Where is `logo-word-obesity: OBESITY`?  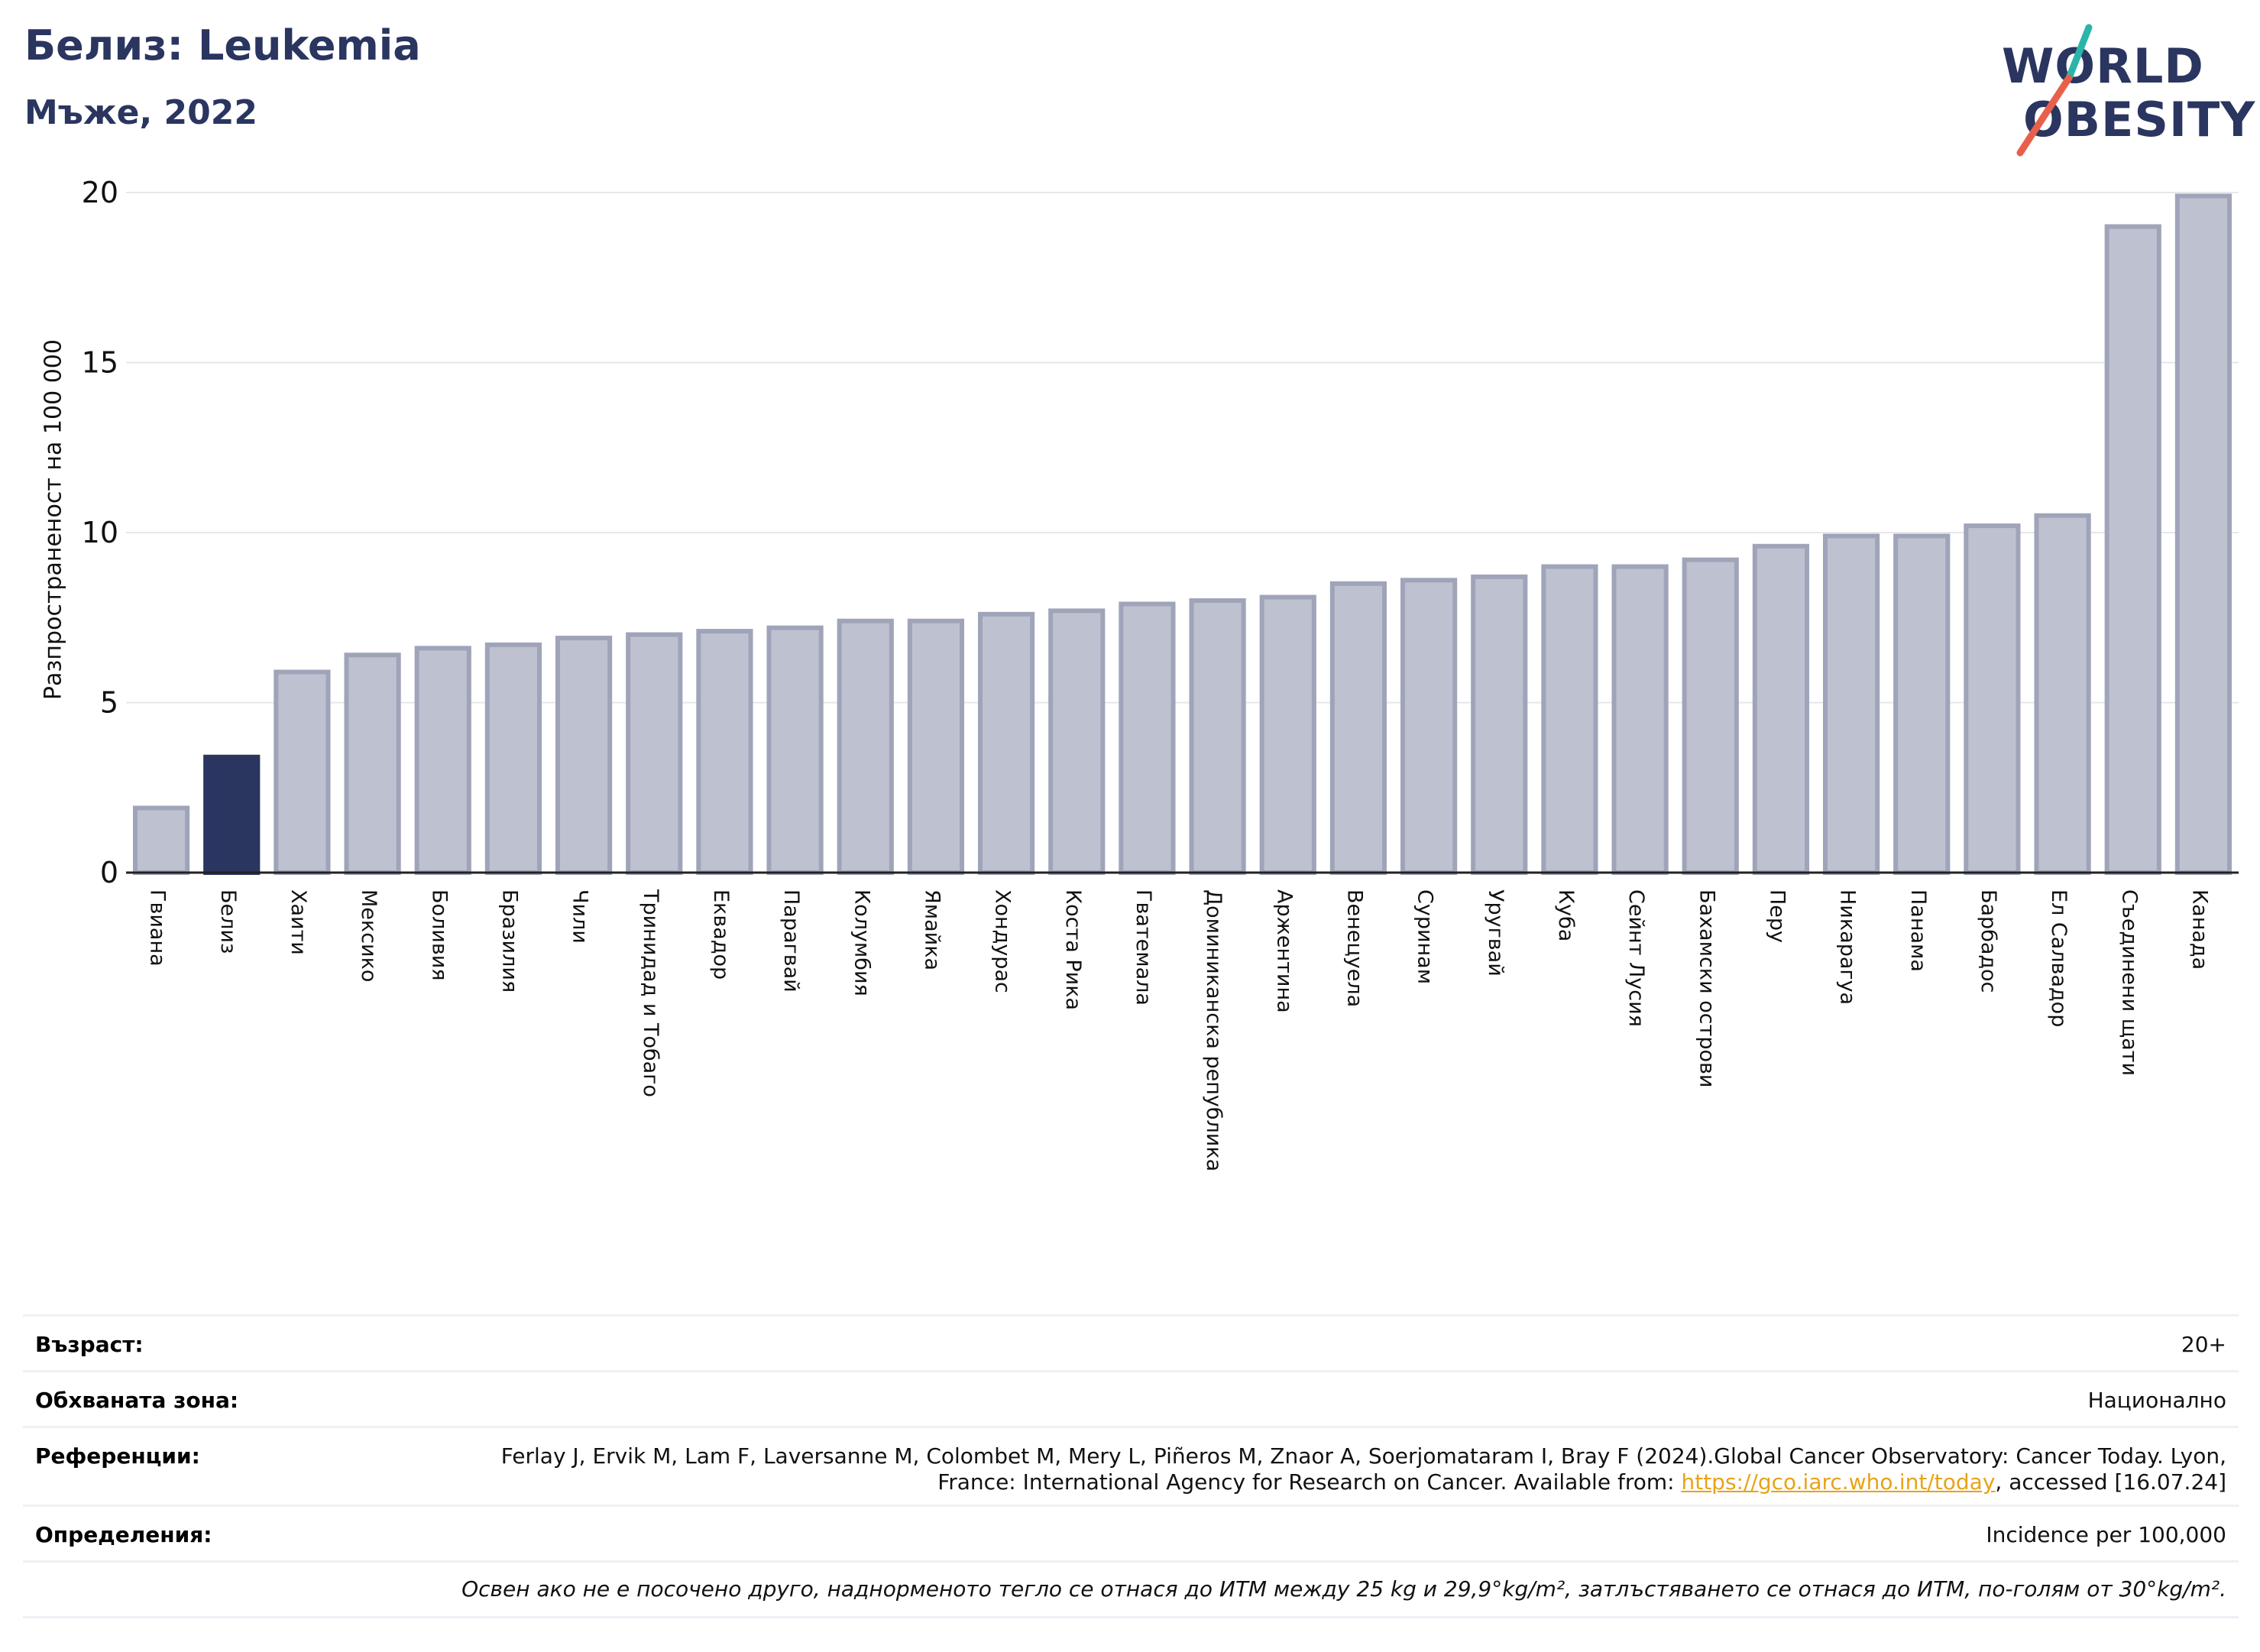 logo-word-obesity: OBESITY is located at coordinates (2139, 119).